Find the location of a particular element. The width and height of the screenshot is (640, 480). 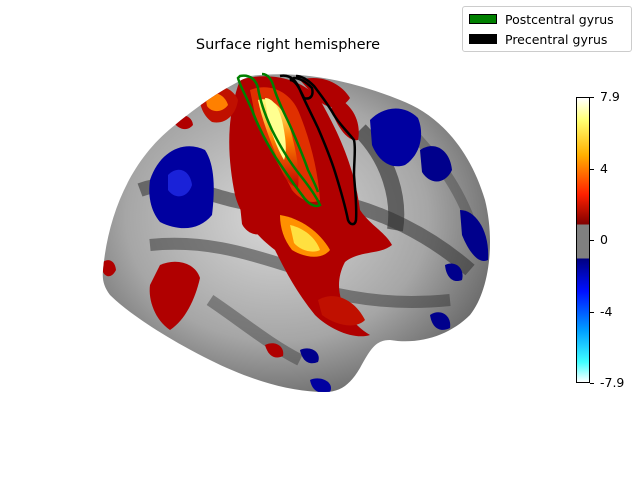

colorbar-tick-label: 7.9 is located at coordinates (610, 96).